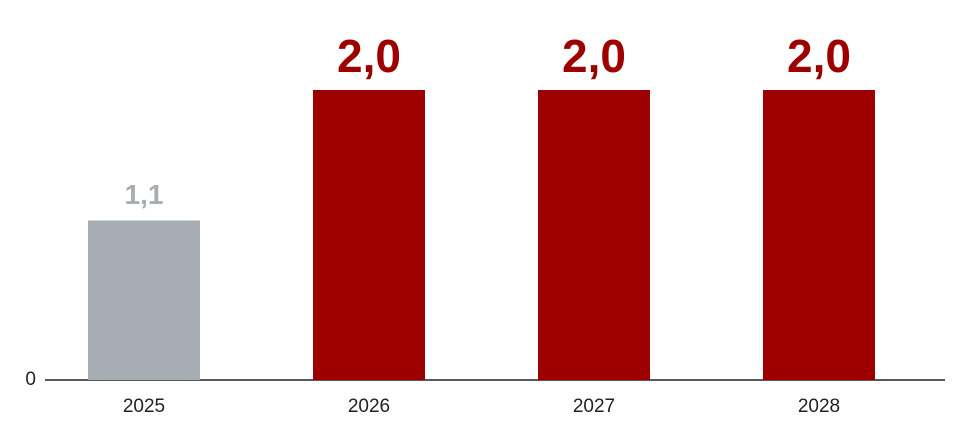  I want to click on x-tick-label: 2028, so click(819, 406).